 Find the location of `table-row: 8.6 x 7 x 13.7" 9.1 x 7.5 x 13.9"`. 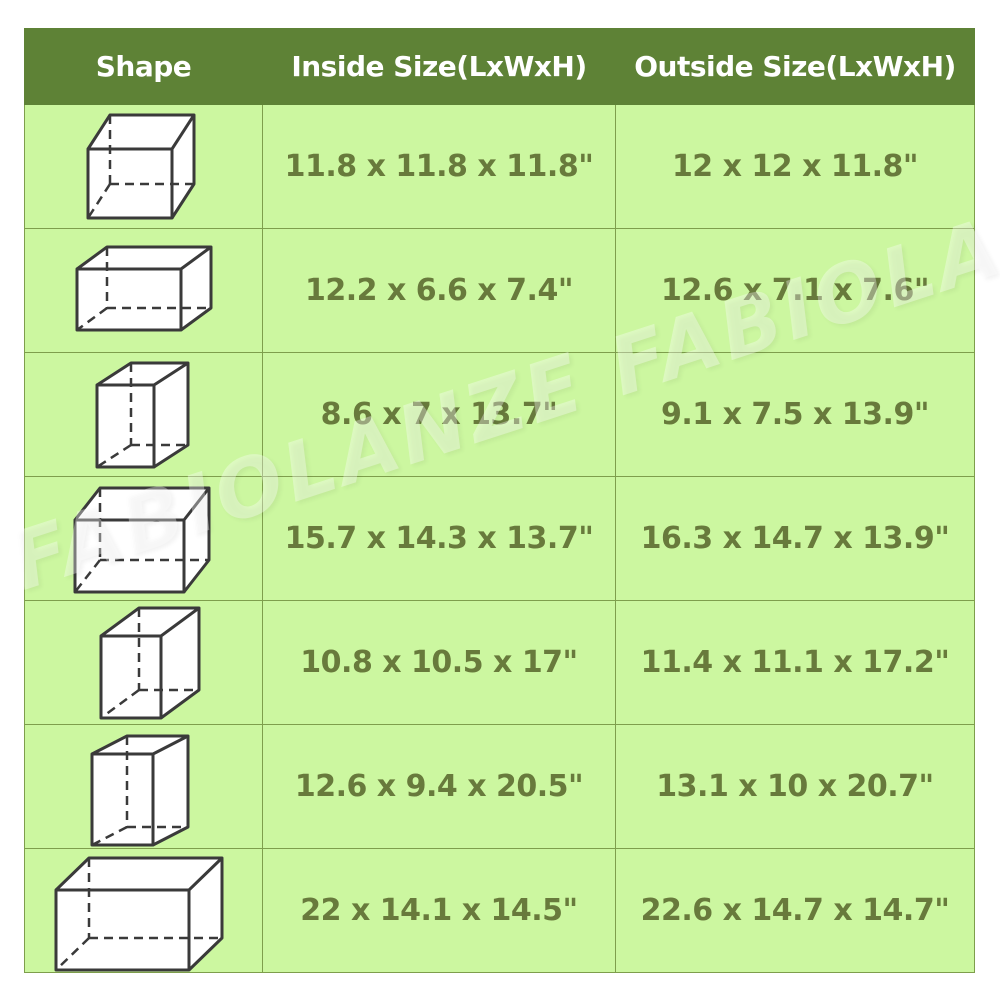

table-row: 8.6 x 7 x 13.7" 9.1 x 7.5 x 13.9" is located at coordinates (499, 414).